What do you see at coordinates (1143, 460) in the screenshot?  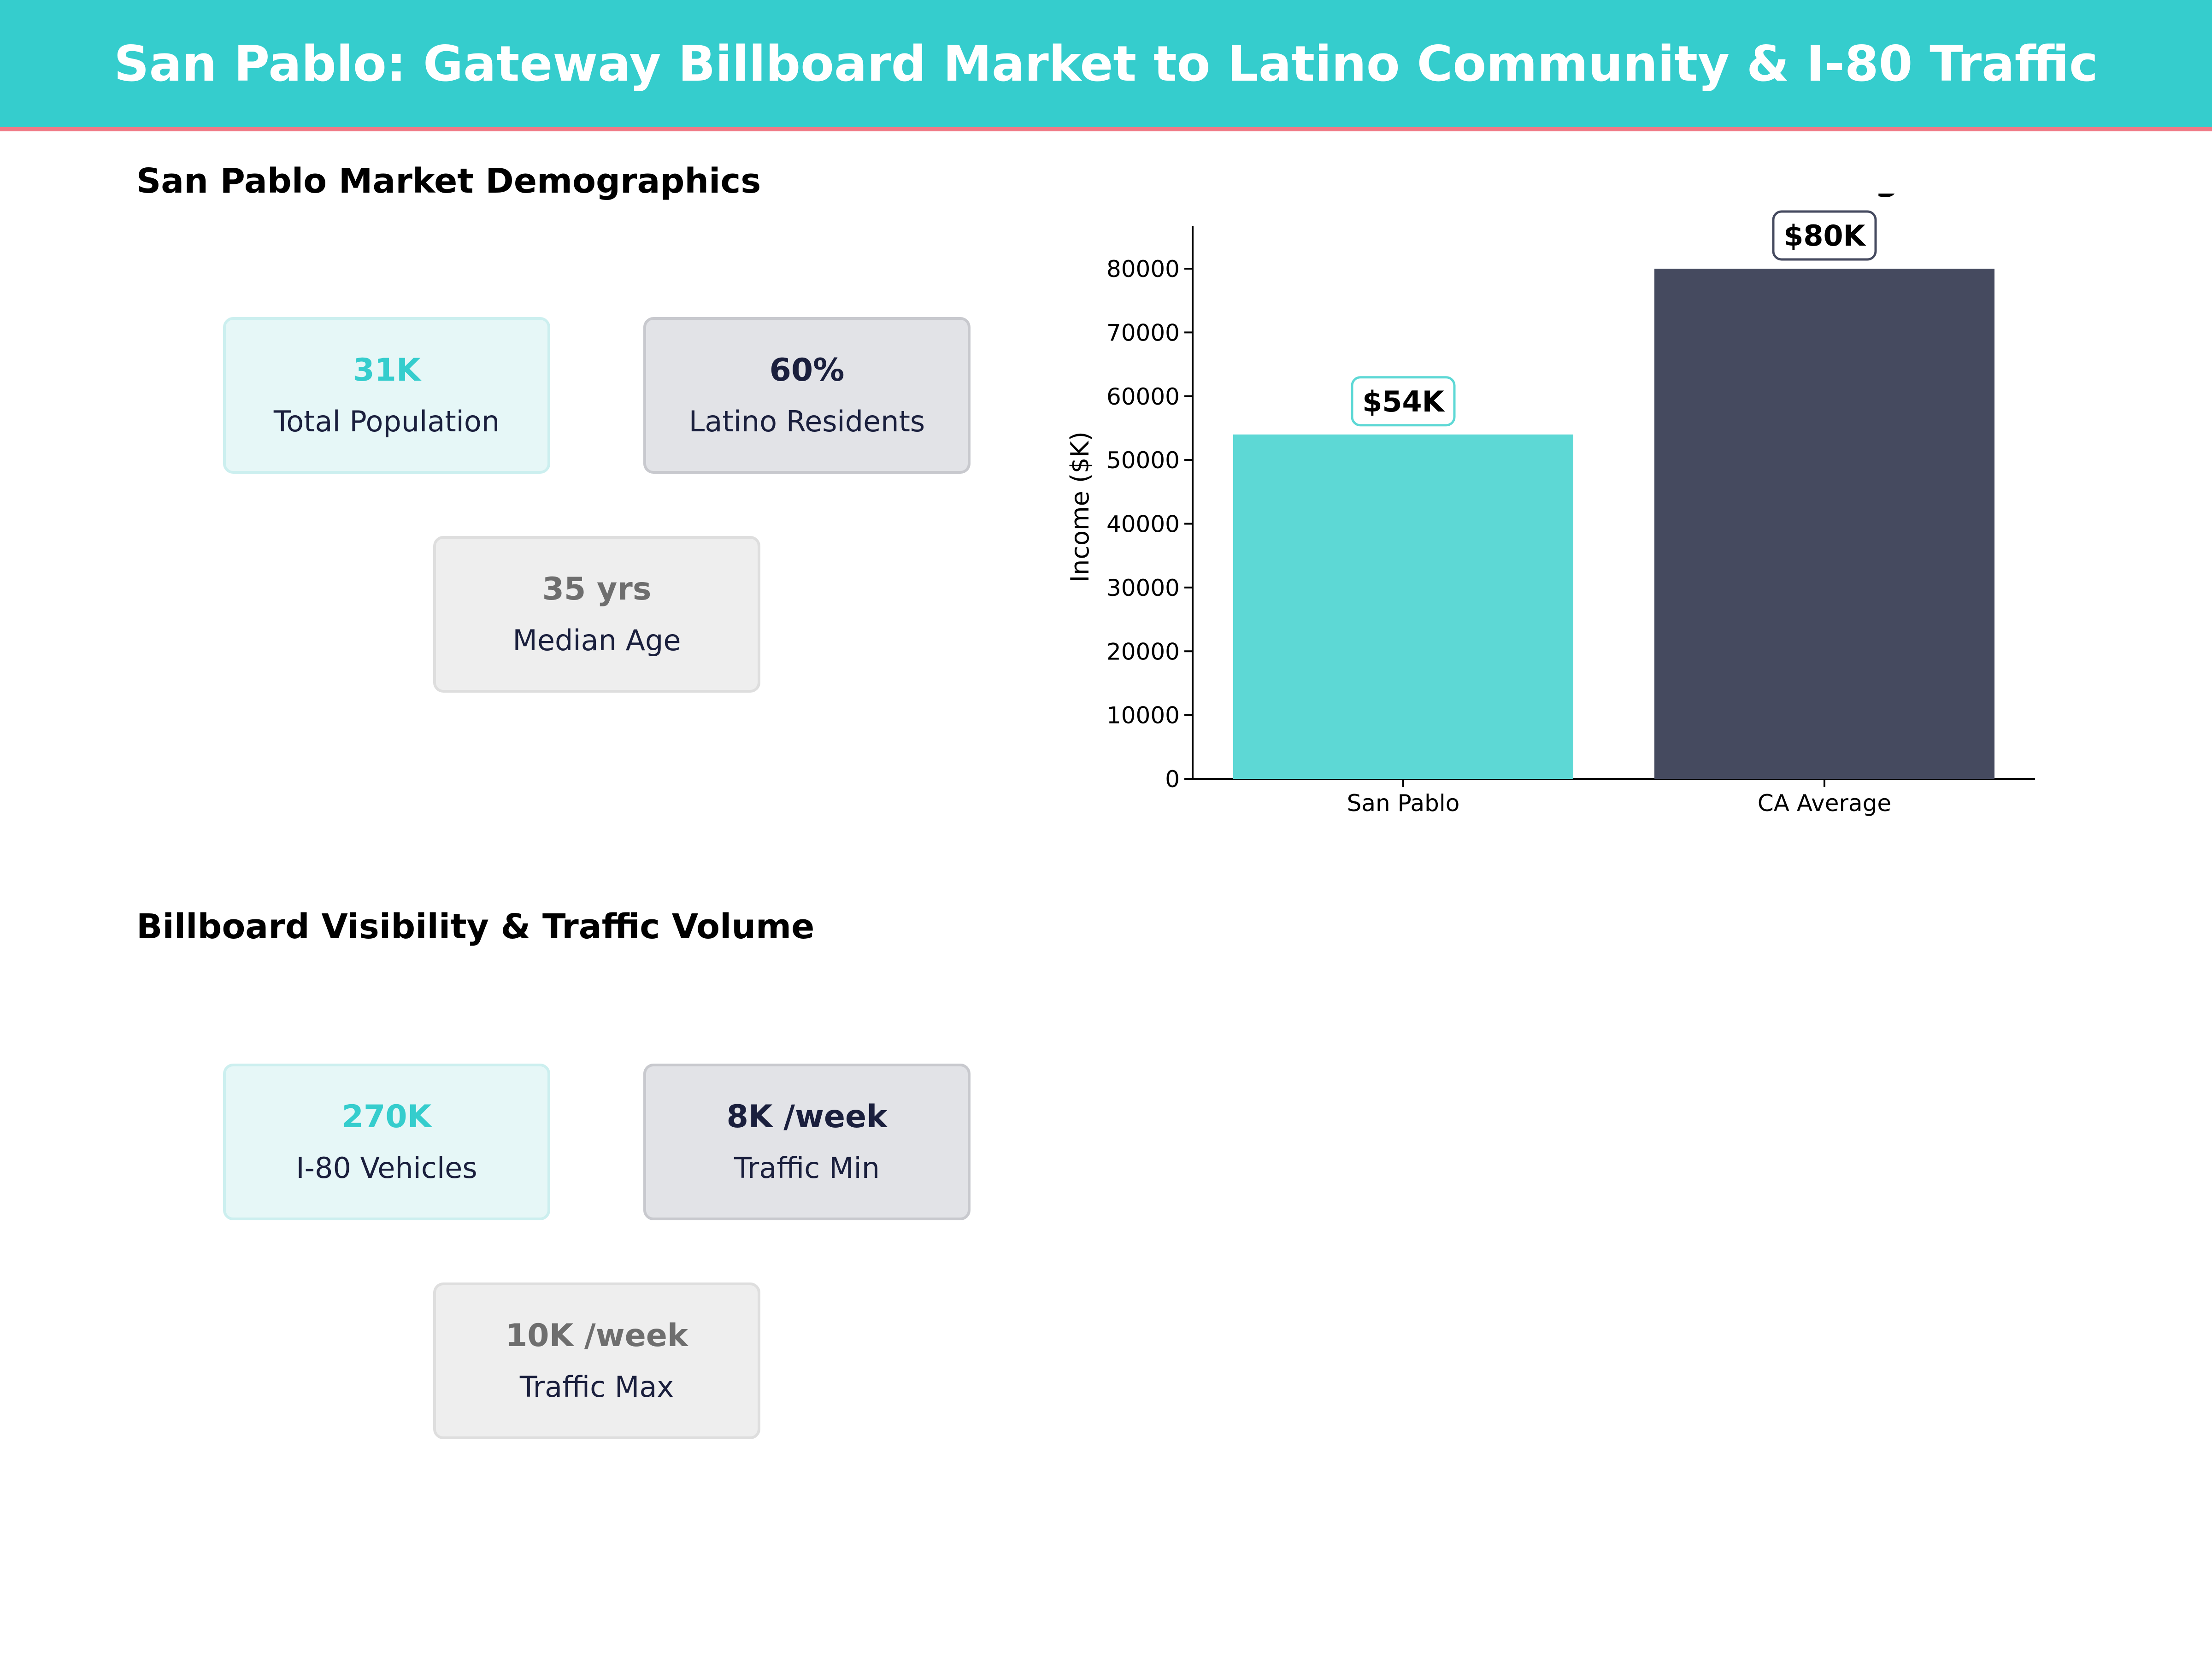 I see `y-tick-label: 50000` at bounding box center [1143, 460].